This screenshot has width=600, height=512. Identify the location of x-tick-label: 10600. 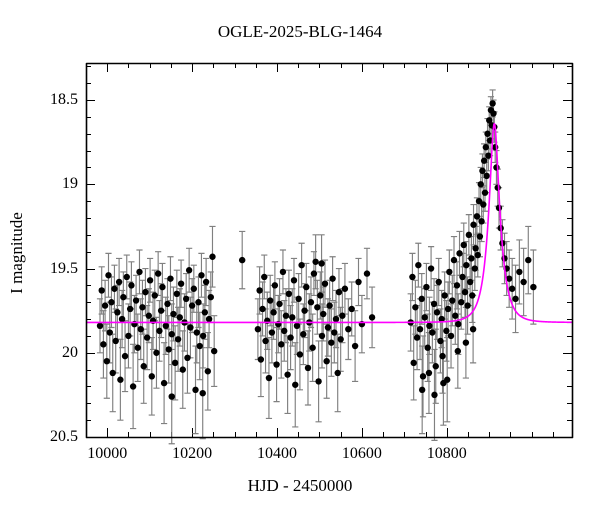
(361, 453).